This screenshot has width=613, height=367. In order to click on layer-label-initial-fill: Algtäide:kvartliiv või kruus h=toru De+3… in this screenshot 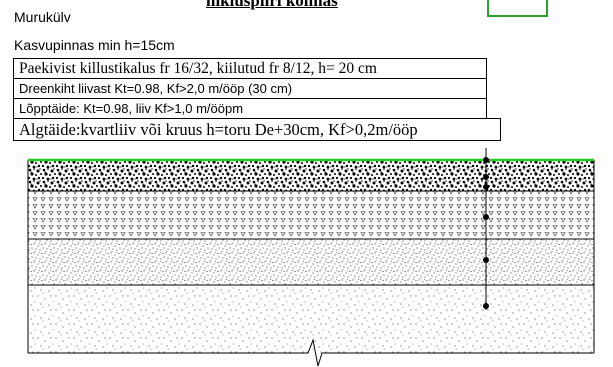, I will do `click(257, 129)`.